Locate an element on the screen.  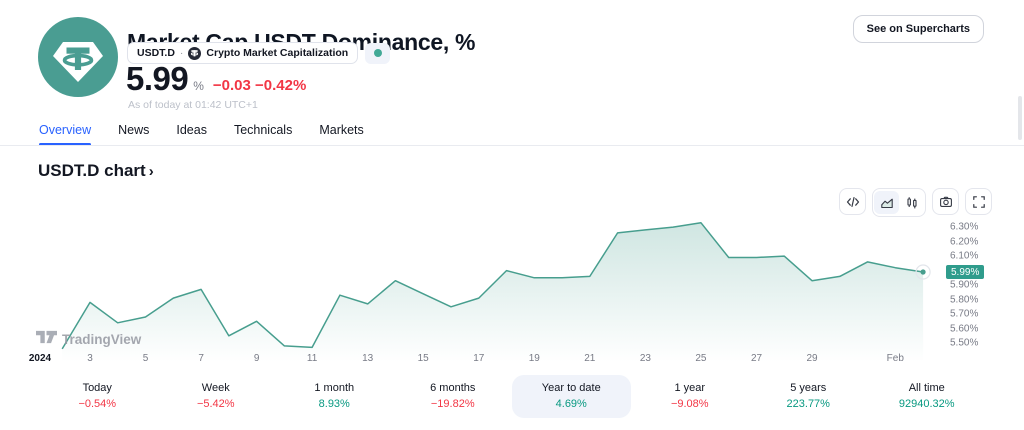
x-axis-tick: 29 is located at coordinates (812, 358).